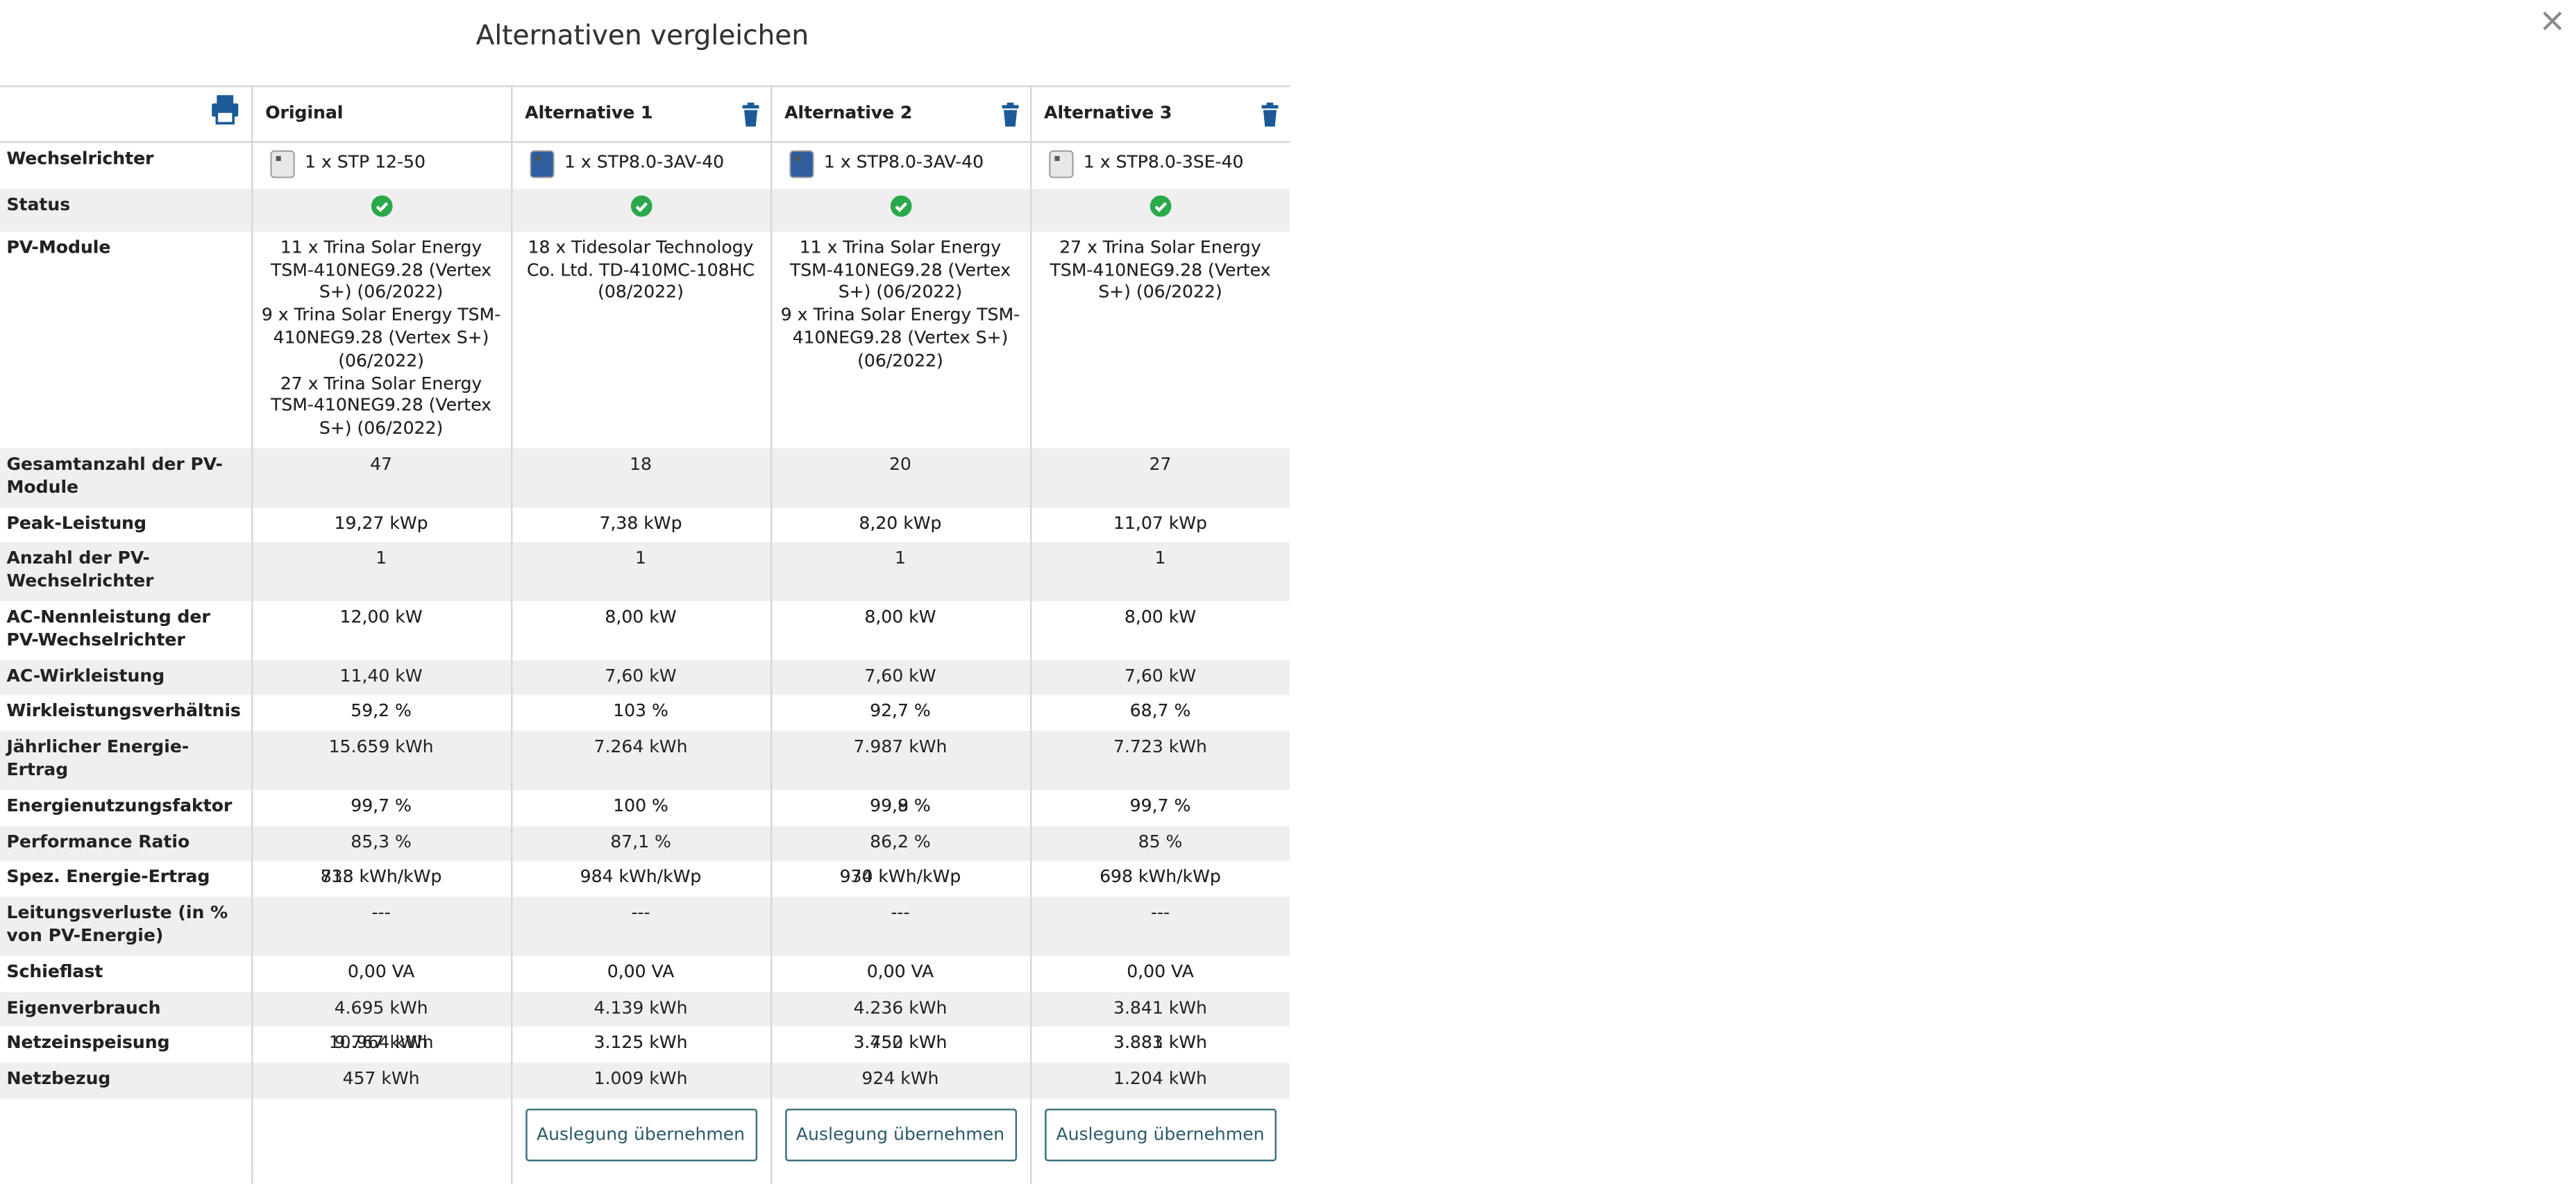 The height and width of the screenshot is (1184, 2576). Describe the element at coordinates (1159, 843) in the screenshot. I see `cell: 85 %` at that location.